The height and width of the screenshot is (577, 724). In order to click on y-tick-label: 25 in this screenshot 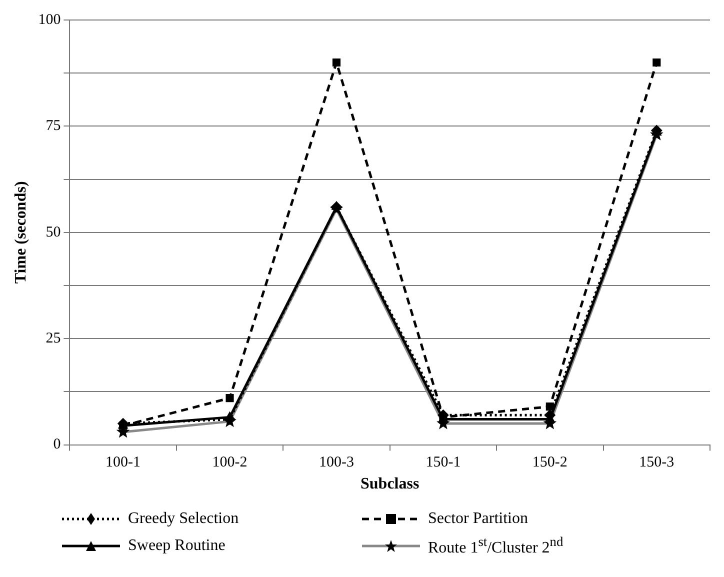, I will do `click(53, 338)`.